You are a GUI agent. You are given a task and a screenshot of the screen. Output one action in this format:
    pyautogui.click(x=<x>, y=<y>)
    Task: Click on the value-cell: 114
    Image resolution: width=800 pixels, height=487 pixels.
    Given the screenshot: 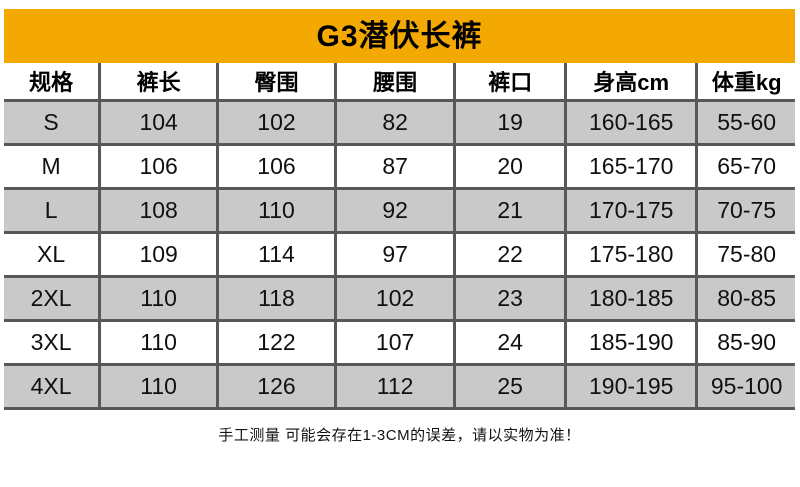 What is the action you would take?
    pyautogui.click(x=276, y=254)
    